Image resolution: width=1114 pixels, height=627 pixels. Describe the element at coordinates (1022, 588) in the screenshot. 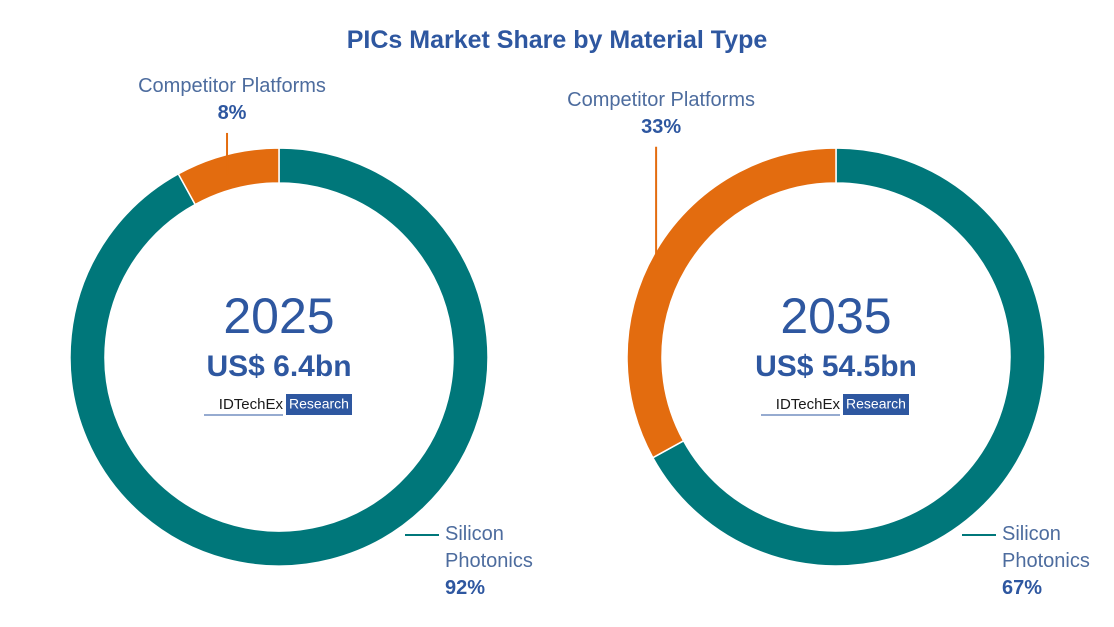

I see `label-value: 67%` at that location.